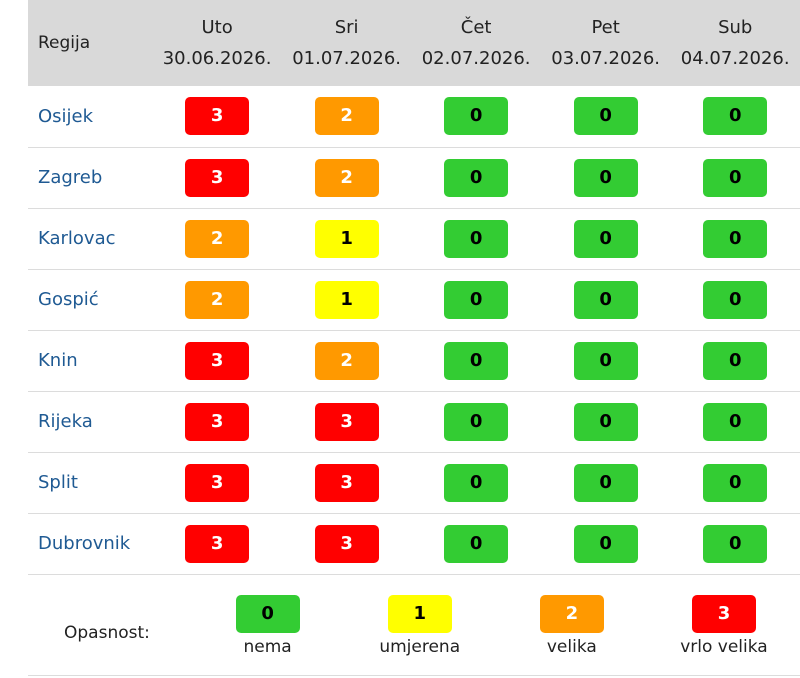 This screenshot has width=800, height=678. Describe the element at coordinates (58, 482) in the screenshot. I see `region-link: Split` at that location.